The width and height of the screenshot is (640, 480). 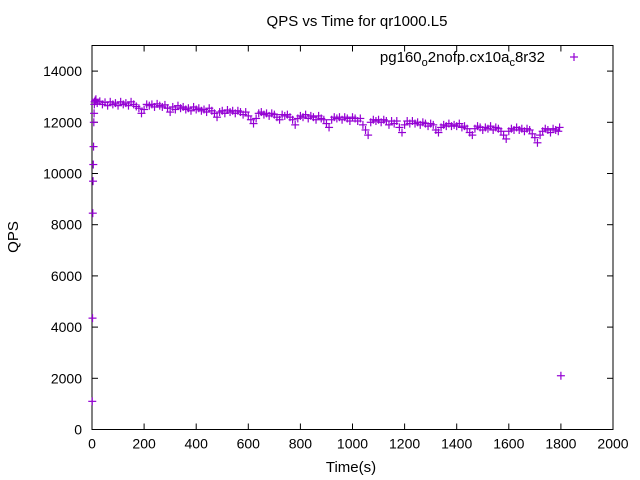 What do you see at coordinates (13, 237) in the screenshot?
I see `y-axis-label: QPS` at bounding box center [13, 237].